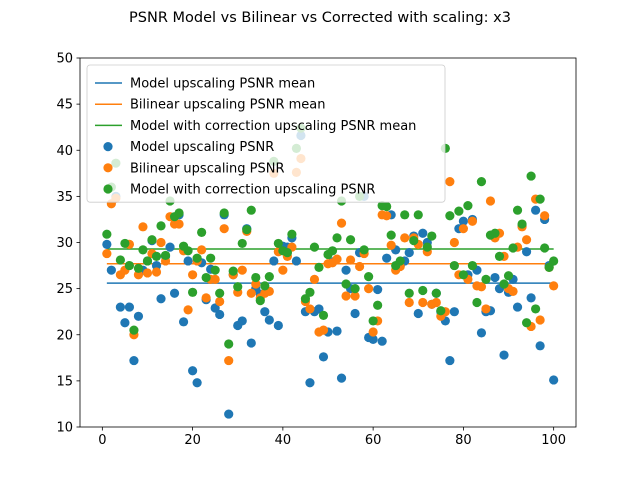 The width and height of the screenshot is (640, 480). I want to click on y-tick-label: 10, so click(64, 428).